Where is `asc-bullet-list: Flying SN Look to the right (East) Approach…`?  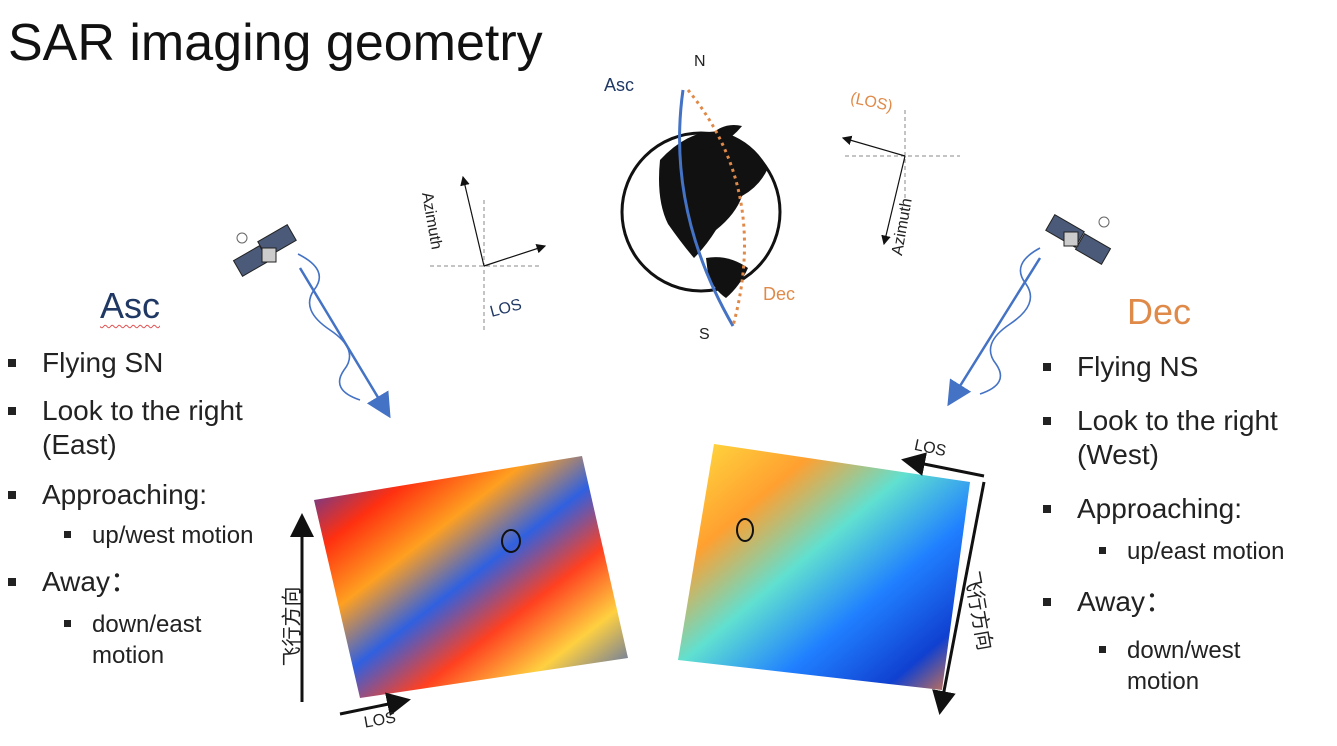
asc-bullet-list: Flying SN Look to the right (East) Approach… is located at coordinates (153, 508).